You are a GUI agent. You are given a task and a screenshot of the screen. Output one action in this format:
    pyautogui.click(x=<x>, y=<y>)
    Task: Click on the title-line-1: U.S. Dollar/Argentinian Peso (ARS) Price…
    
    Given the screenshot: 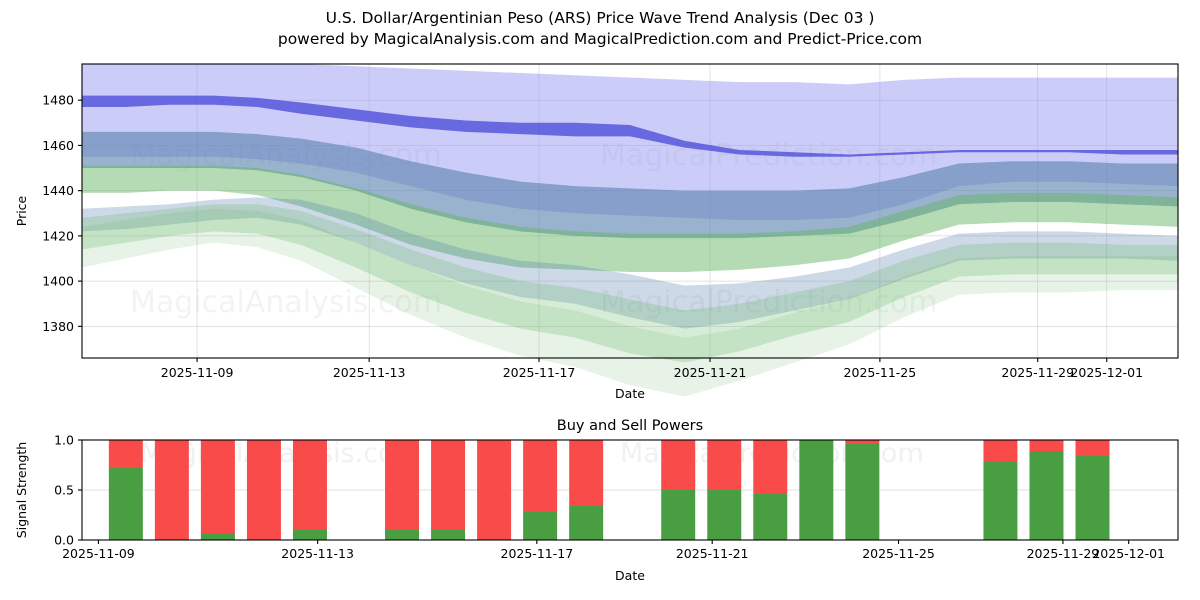 What is the action you would take?
    pyautogui.click(x=600, y=18)
    